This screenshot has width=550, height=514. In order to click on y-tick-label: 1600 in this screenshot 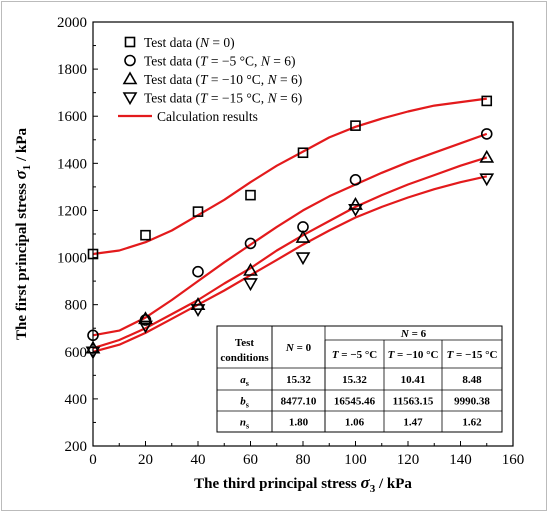, I will do `click(72, 117)`.